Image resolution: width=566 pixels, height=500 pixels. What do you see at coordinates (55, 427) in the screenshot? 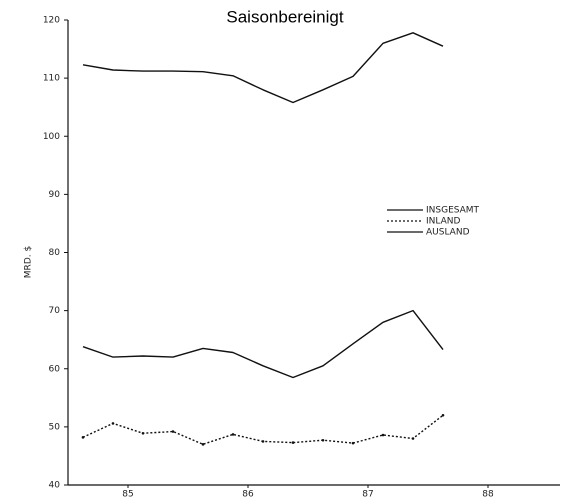
I see `y-tick-label: 50` at bounding box center [55, 427].